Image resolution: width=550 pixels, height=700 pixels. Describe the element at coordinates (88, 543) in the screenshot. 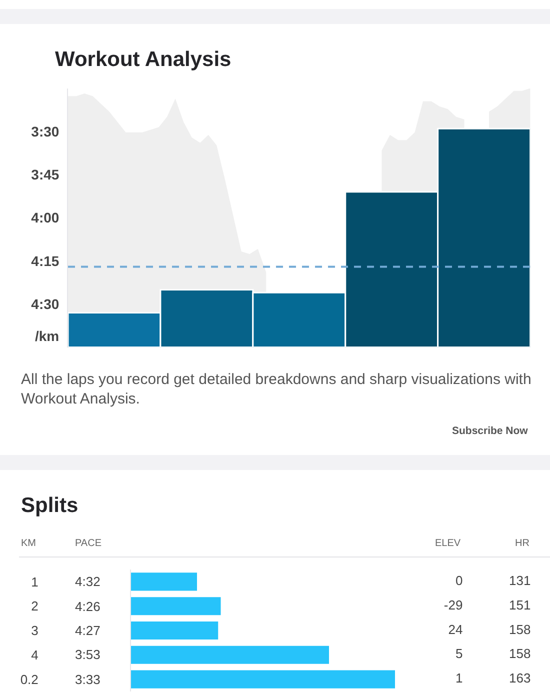

I see `text: PACE` at that location.